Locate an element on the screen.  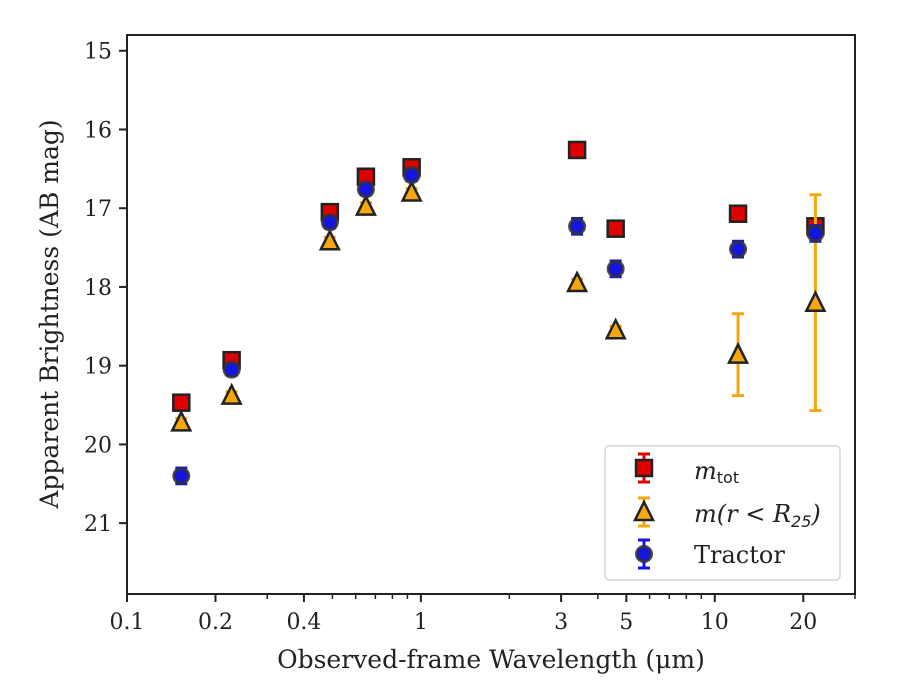
legend-label-mtot: mtot is located at coordinates (716, 472).